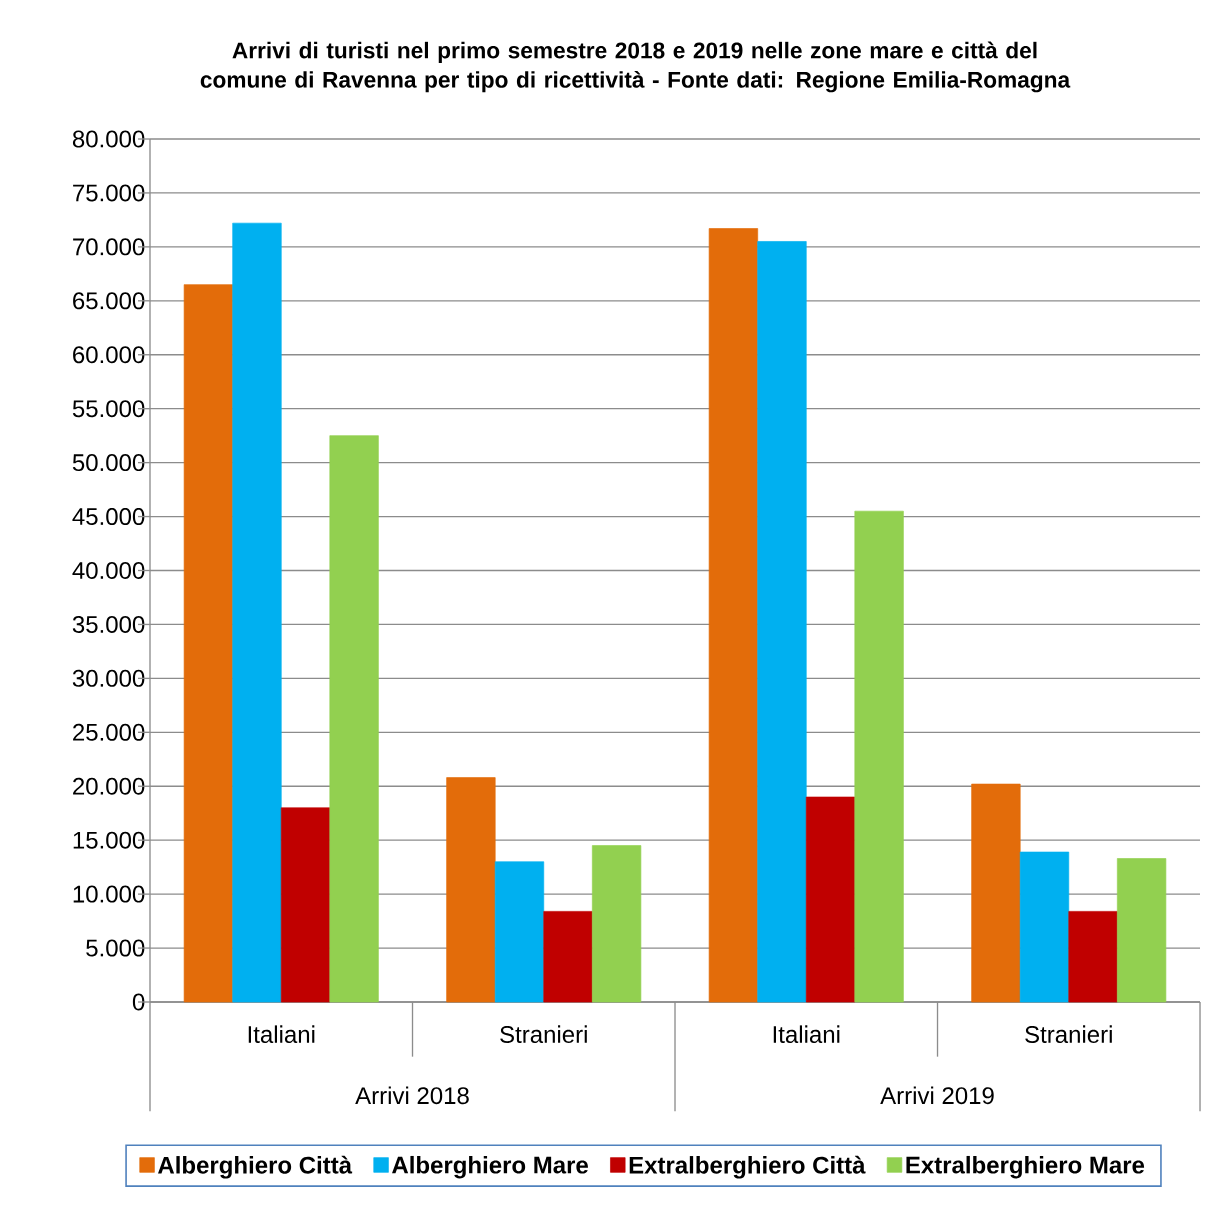 The image size is (1216, 1206). What do you see at coordinates (747, 1167) in the screenshot?
I see `legend-label: Extralberghiero Città` at bounding box center [747, 1167].